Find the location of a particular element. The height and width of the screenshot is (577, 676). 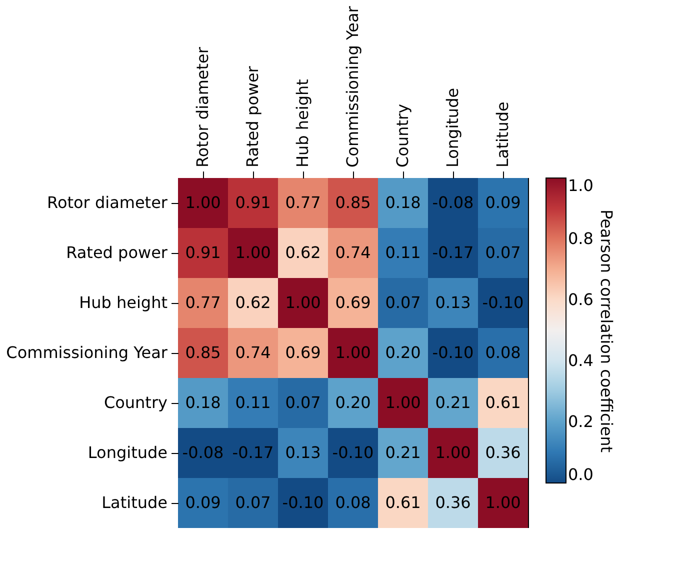

x-tick-label: Longitude is located at coordinates (452, 128).